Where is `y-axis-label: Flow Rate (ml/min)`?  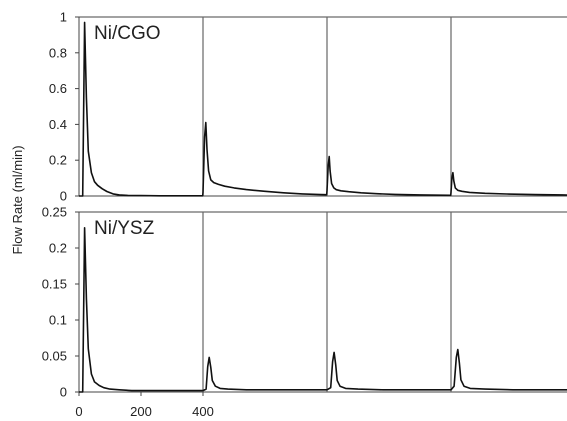
y-axis-label: Flow Rate (ml/min) is located at coordinates (17, 199).